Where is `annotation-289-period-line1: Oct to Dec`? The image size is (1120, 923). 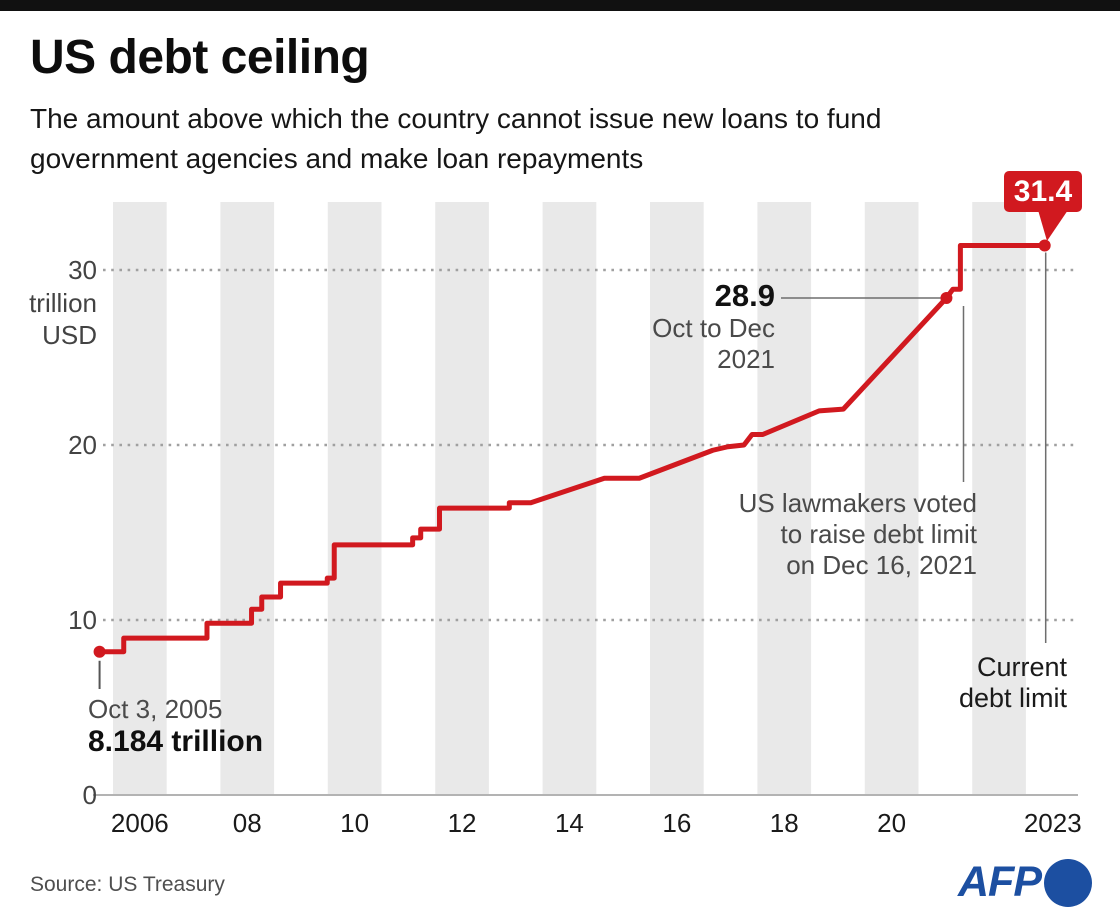 annotation-289-period-line1: Oct to Dec is located at coordinates (713, 328).